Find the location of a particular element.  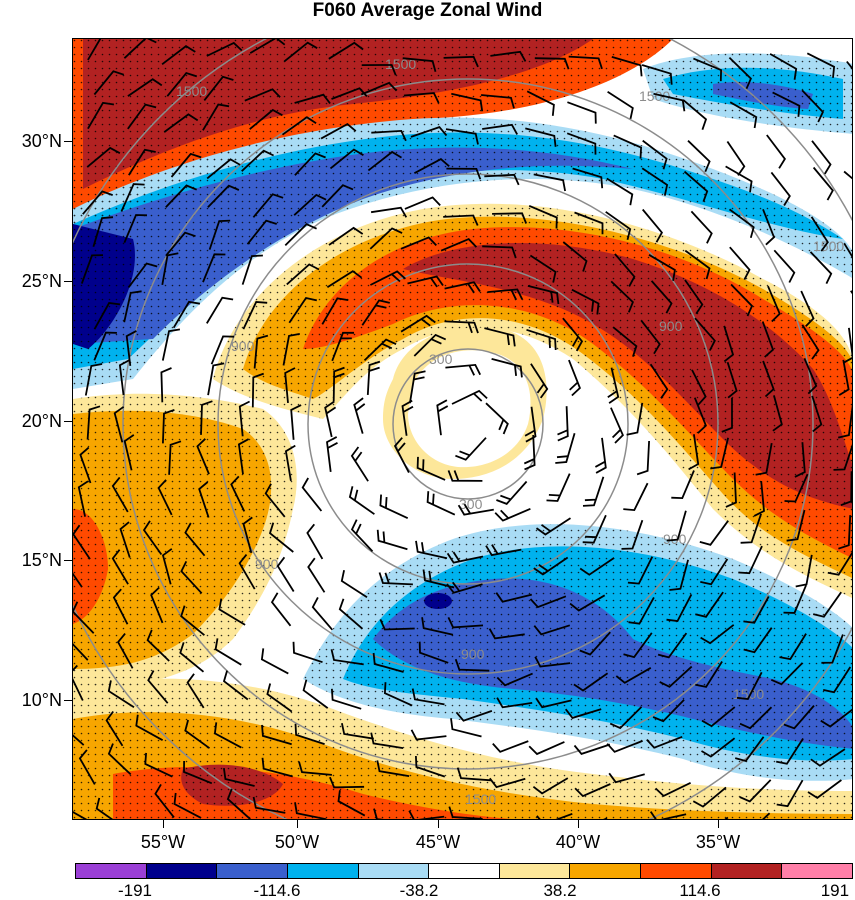

map-title: F060 Average Zonal Wind is located at coordinates (427, 10).